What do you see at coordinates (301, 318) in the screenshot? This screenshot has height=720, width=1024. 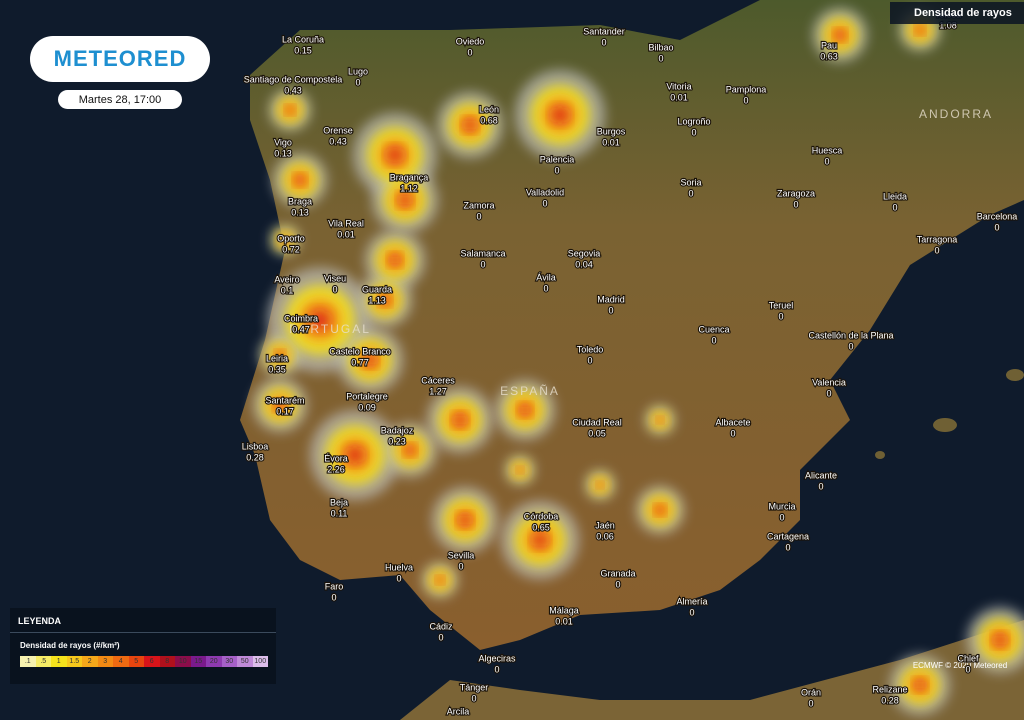 I see `city-name: Coimbra` at bounding box center [301, 318].